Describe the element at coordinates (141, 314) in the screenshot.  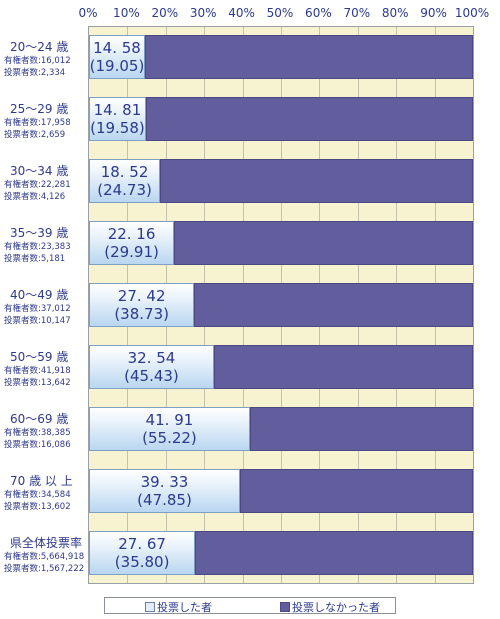
I see `previous-turnout-value: (38.73)` at that location.